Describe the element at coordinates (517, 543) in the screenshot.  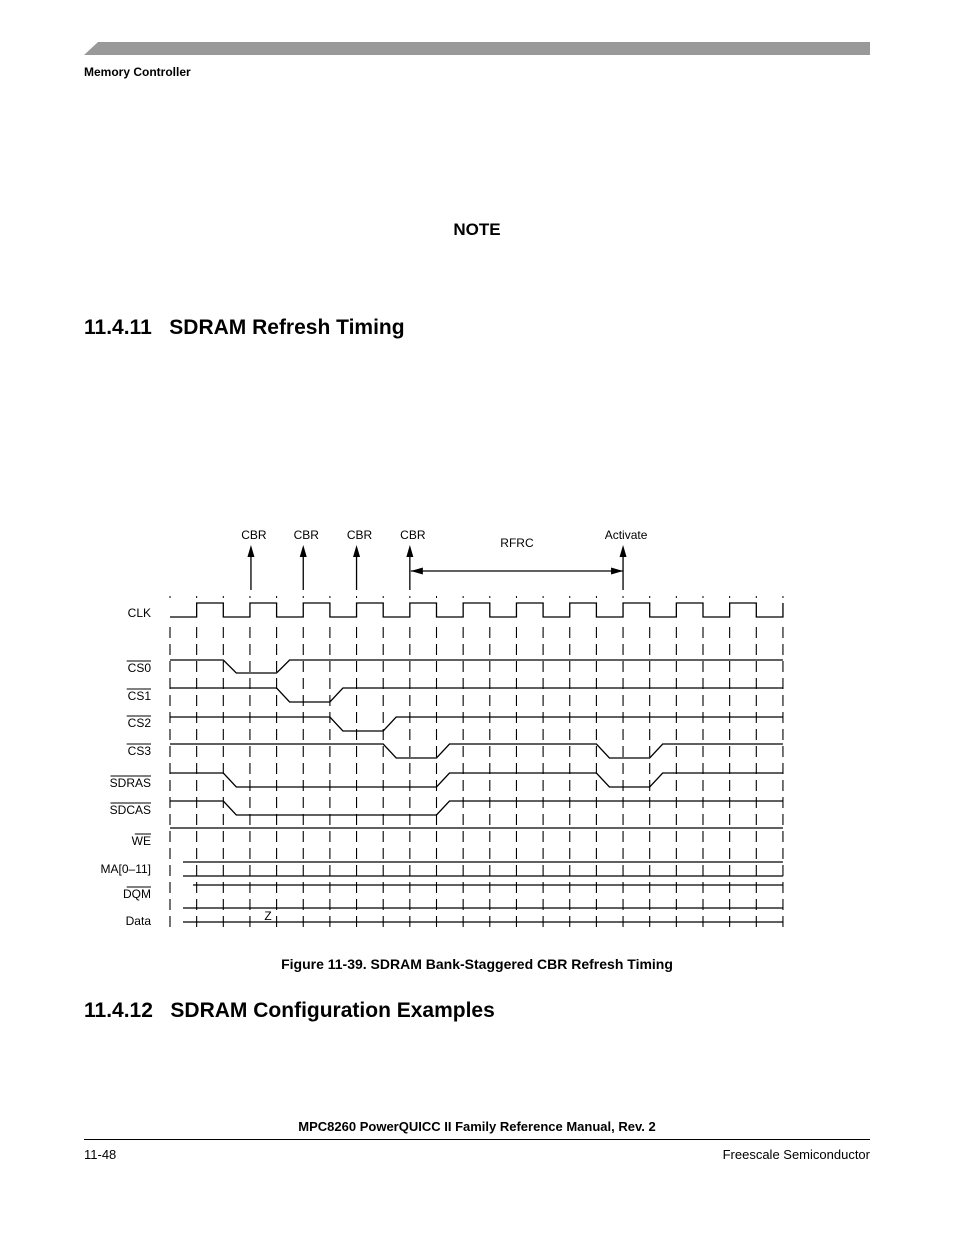
I see `interval-label: RFRC` at that location.